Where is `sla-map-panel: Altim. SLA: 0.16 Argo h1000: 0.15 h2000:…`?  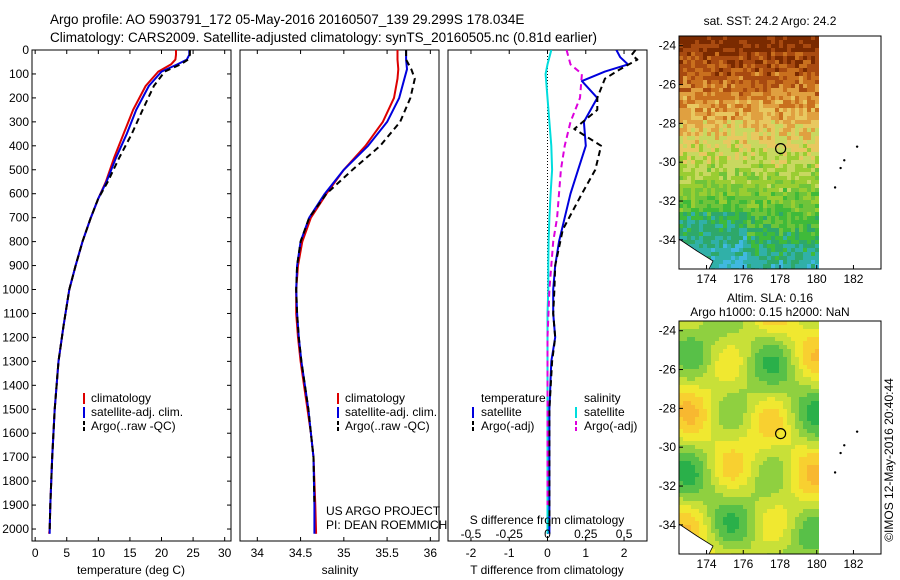 sla-map-panel: Altim. SLA: 0.16 Argo h1000: 0.15 h2000:… is located at coordinates (770, 431).